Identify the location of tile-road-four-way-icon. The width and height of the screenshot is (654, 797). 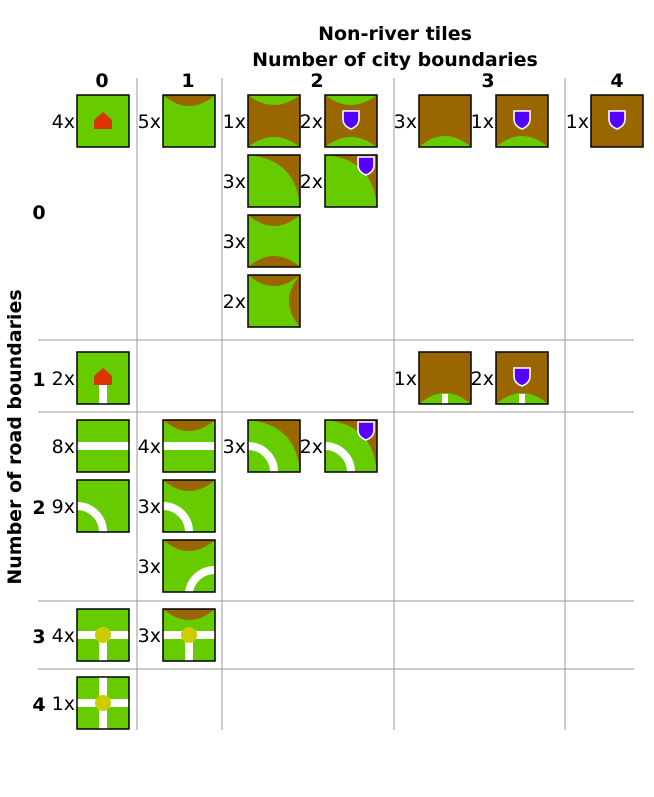
(103, 703).